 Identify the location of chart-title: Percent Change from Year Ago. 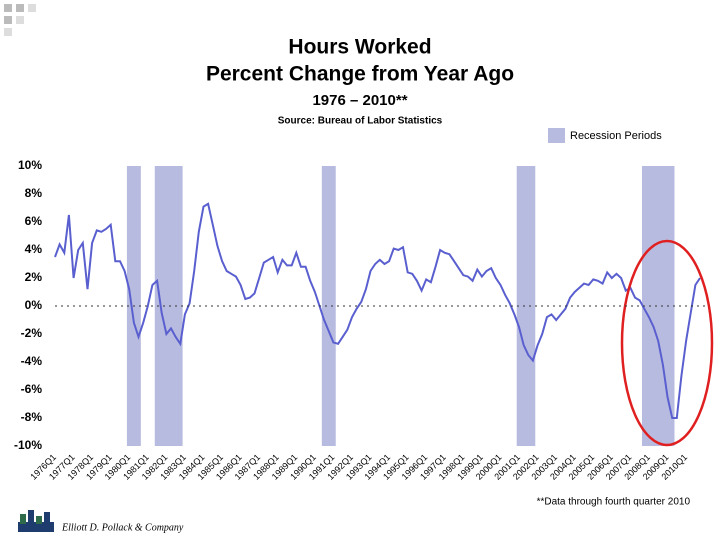
(360, 74).